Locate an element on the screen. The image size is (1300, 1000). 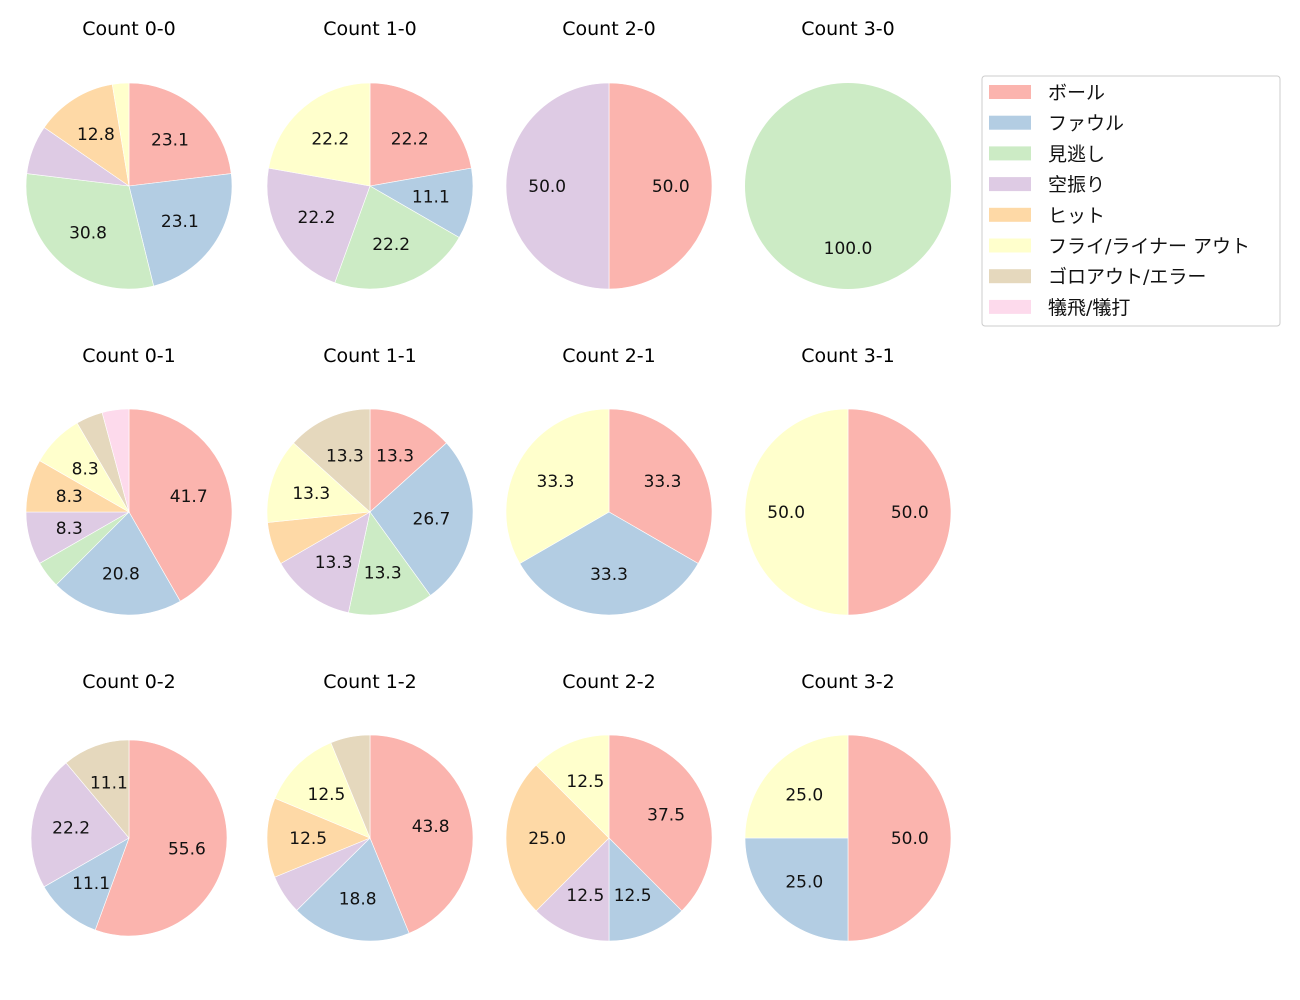
slice-label: 100.0 is located at coordinates (848, 249).